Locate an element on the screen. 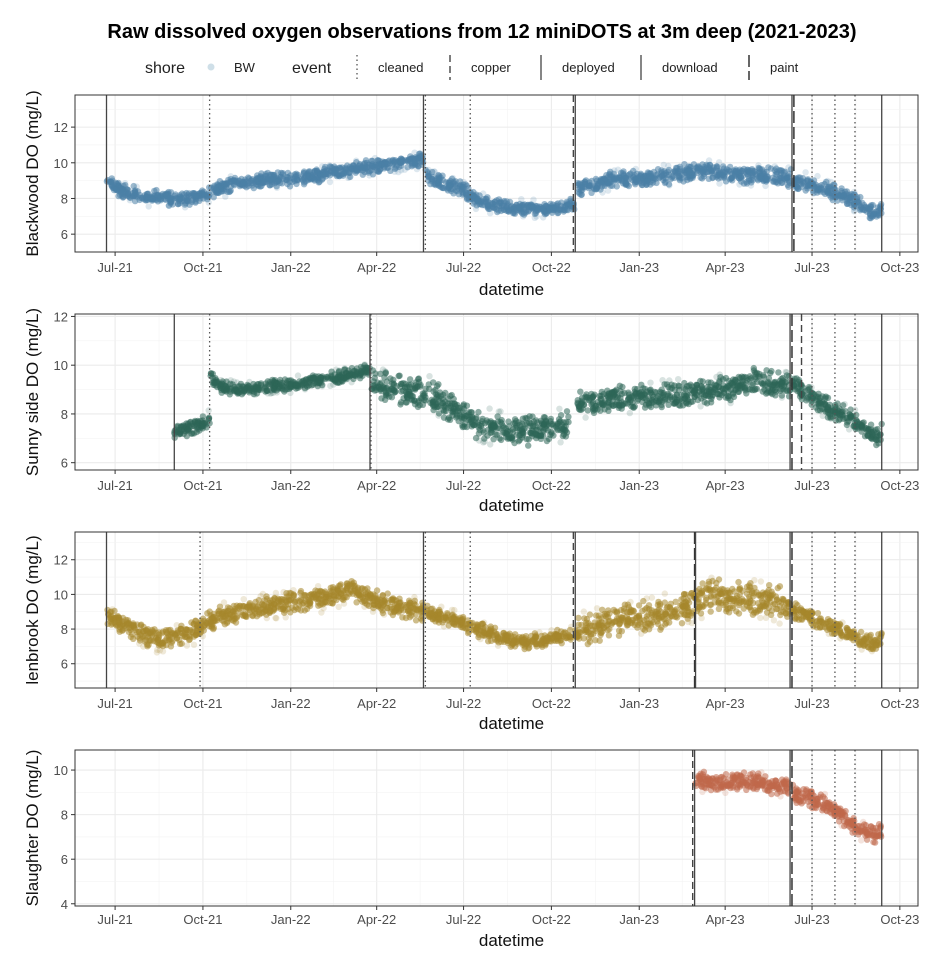 The width and height of the screenshot is (942, 960). x-tick-label: Jan-23 is located at coordinates (639, 485).